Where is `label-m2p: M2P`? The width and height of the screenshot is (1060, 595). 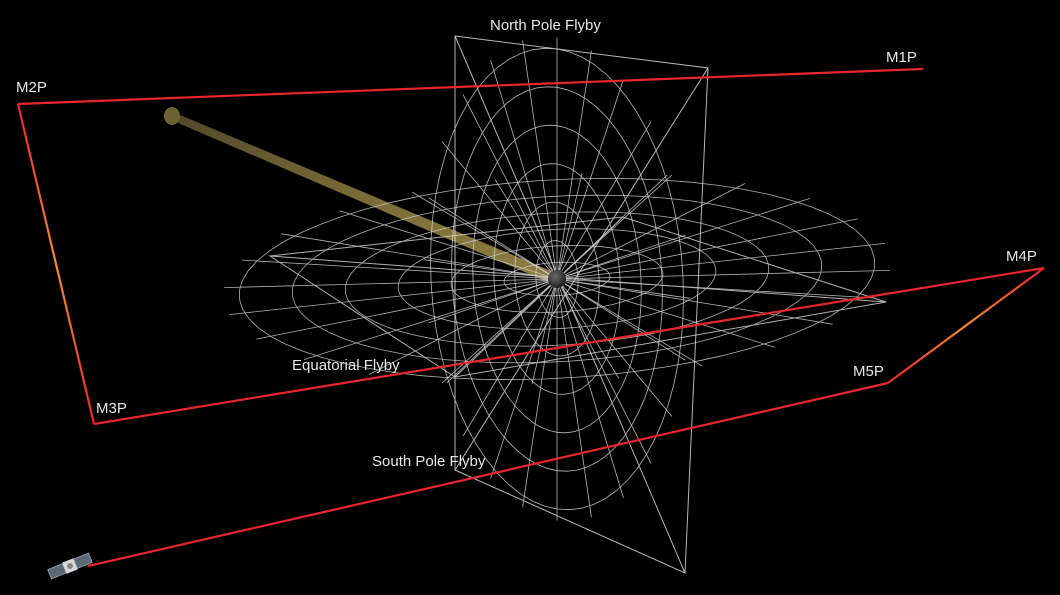
label-m2p: M2P is located at coordinates (31, 87).